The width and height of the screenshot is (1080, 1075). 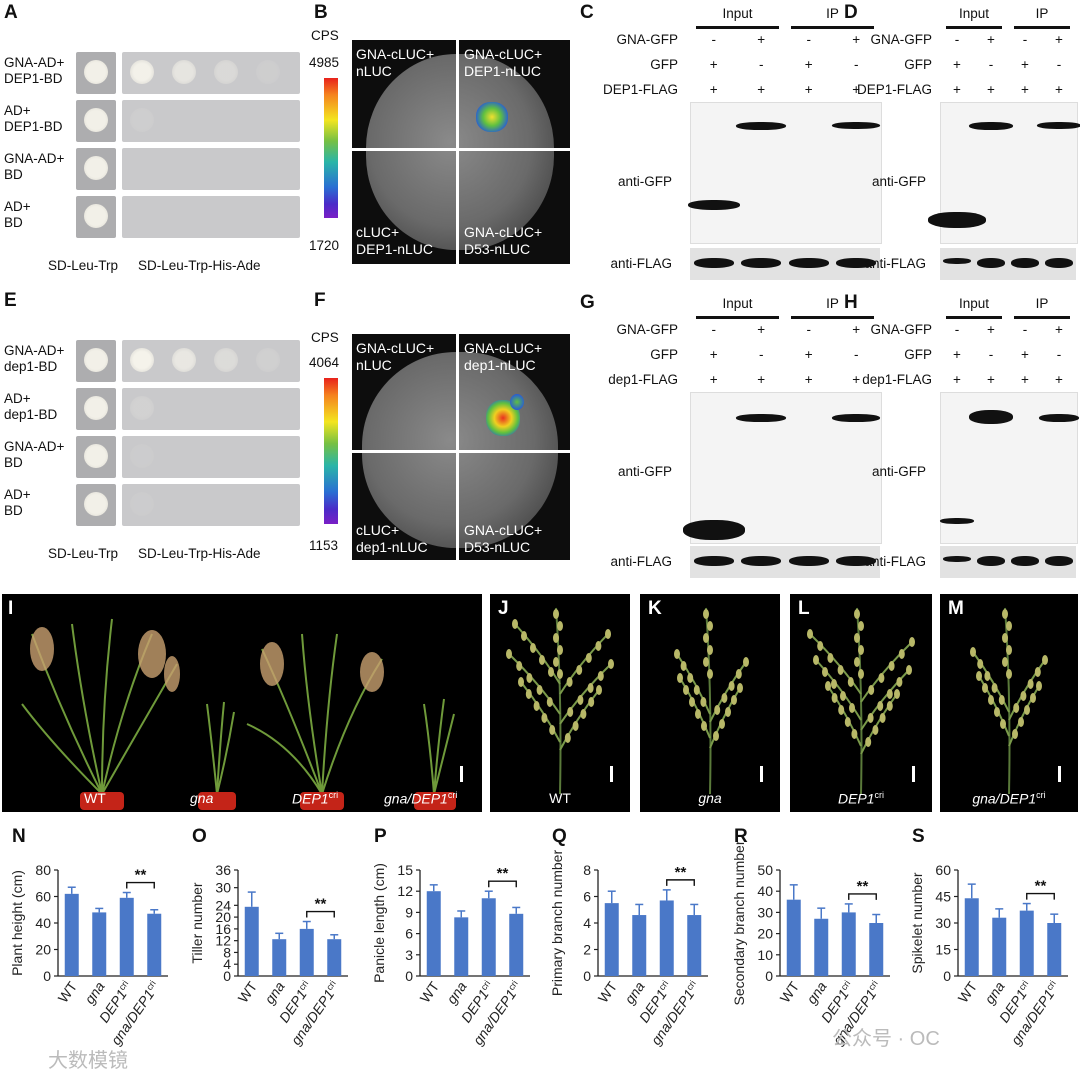 What do you see at coordinates (242, 714) in the screenshot?
I see `plant-drawing-i` at bounding box center [242, 714].